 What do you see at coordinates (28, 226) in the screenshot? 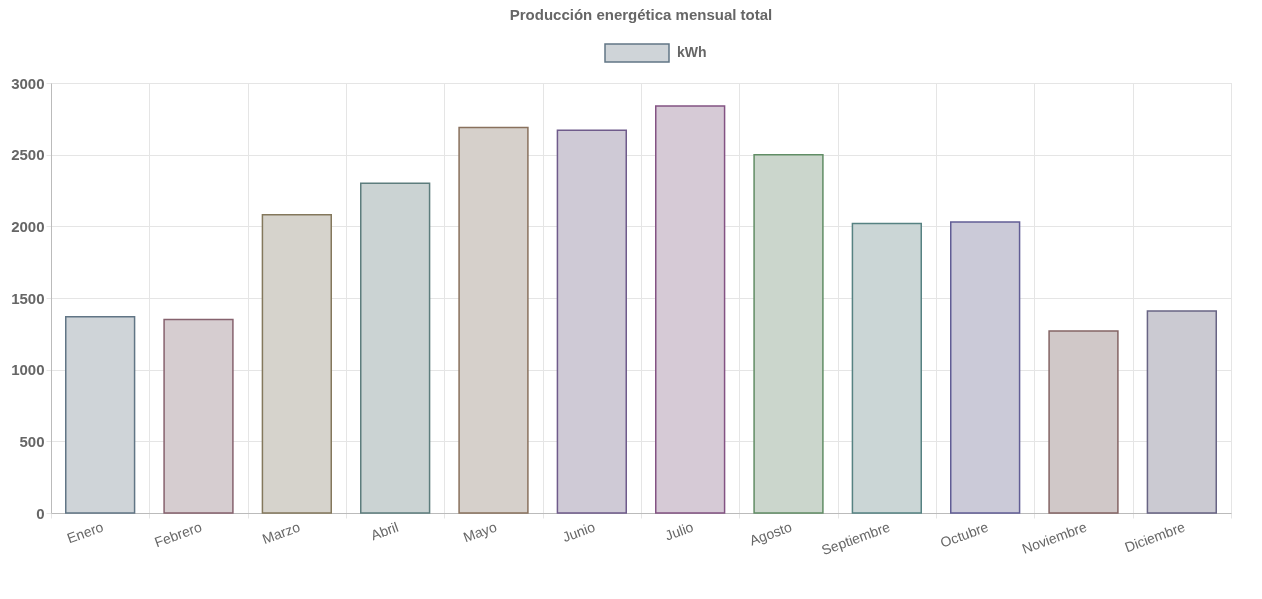
I see `y-tick-label: 2000` at bounding box center [28, 226].